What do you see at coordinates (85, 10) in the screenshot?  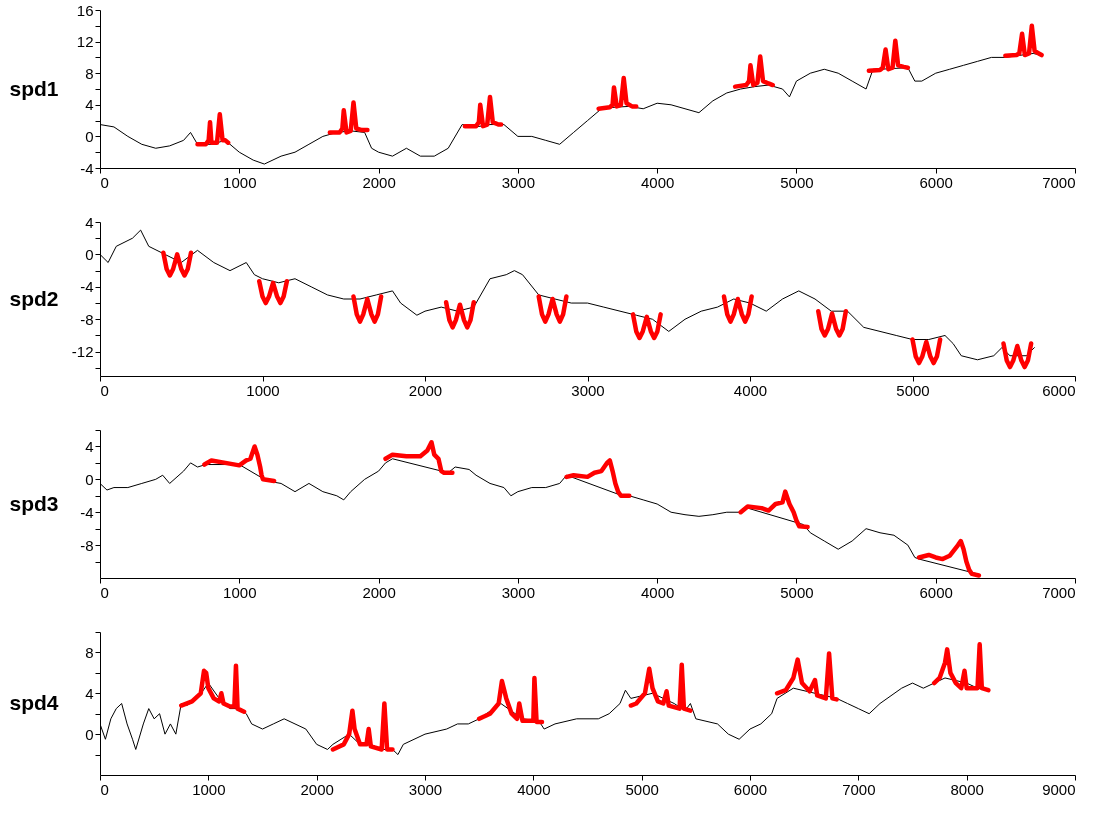 I see `y-tick-label: 16` at bounding box center [85, 10].